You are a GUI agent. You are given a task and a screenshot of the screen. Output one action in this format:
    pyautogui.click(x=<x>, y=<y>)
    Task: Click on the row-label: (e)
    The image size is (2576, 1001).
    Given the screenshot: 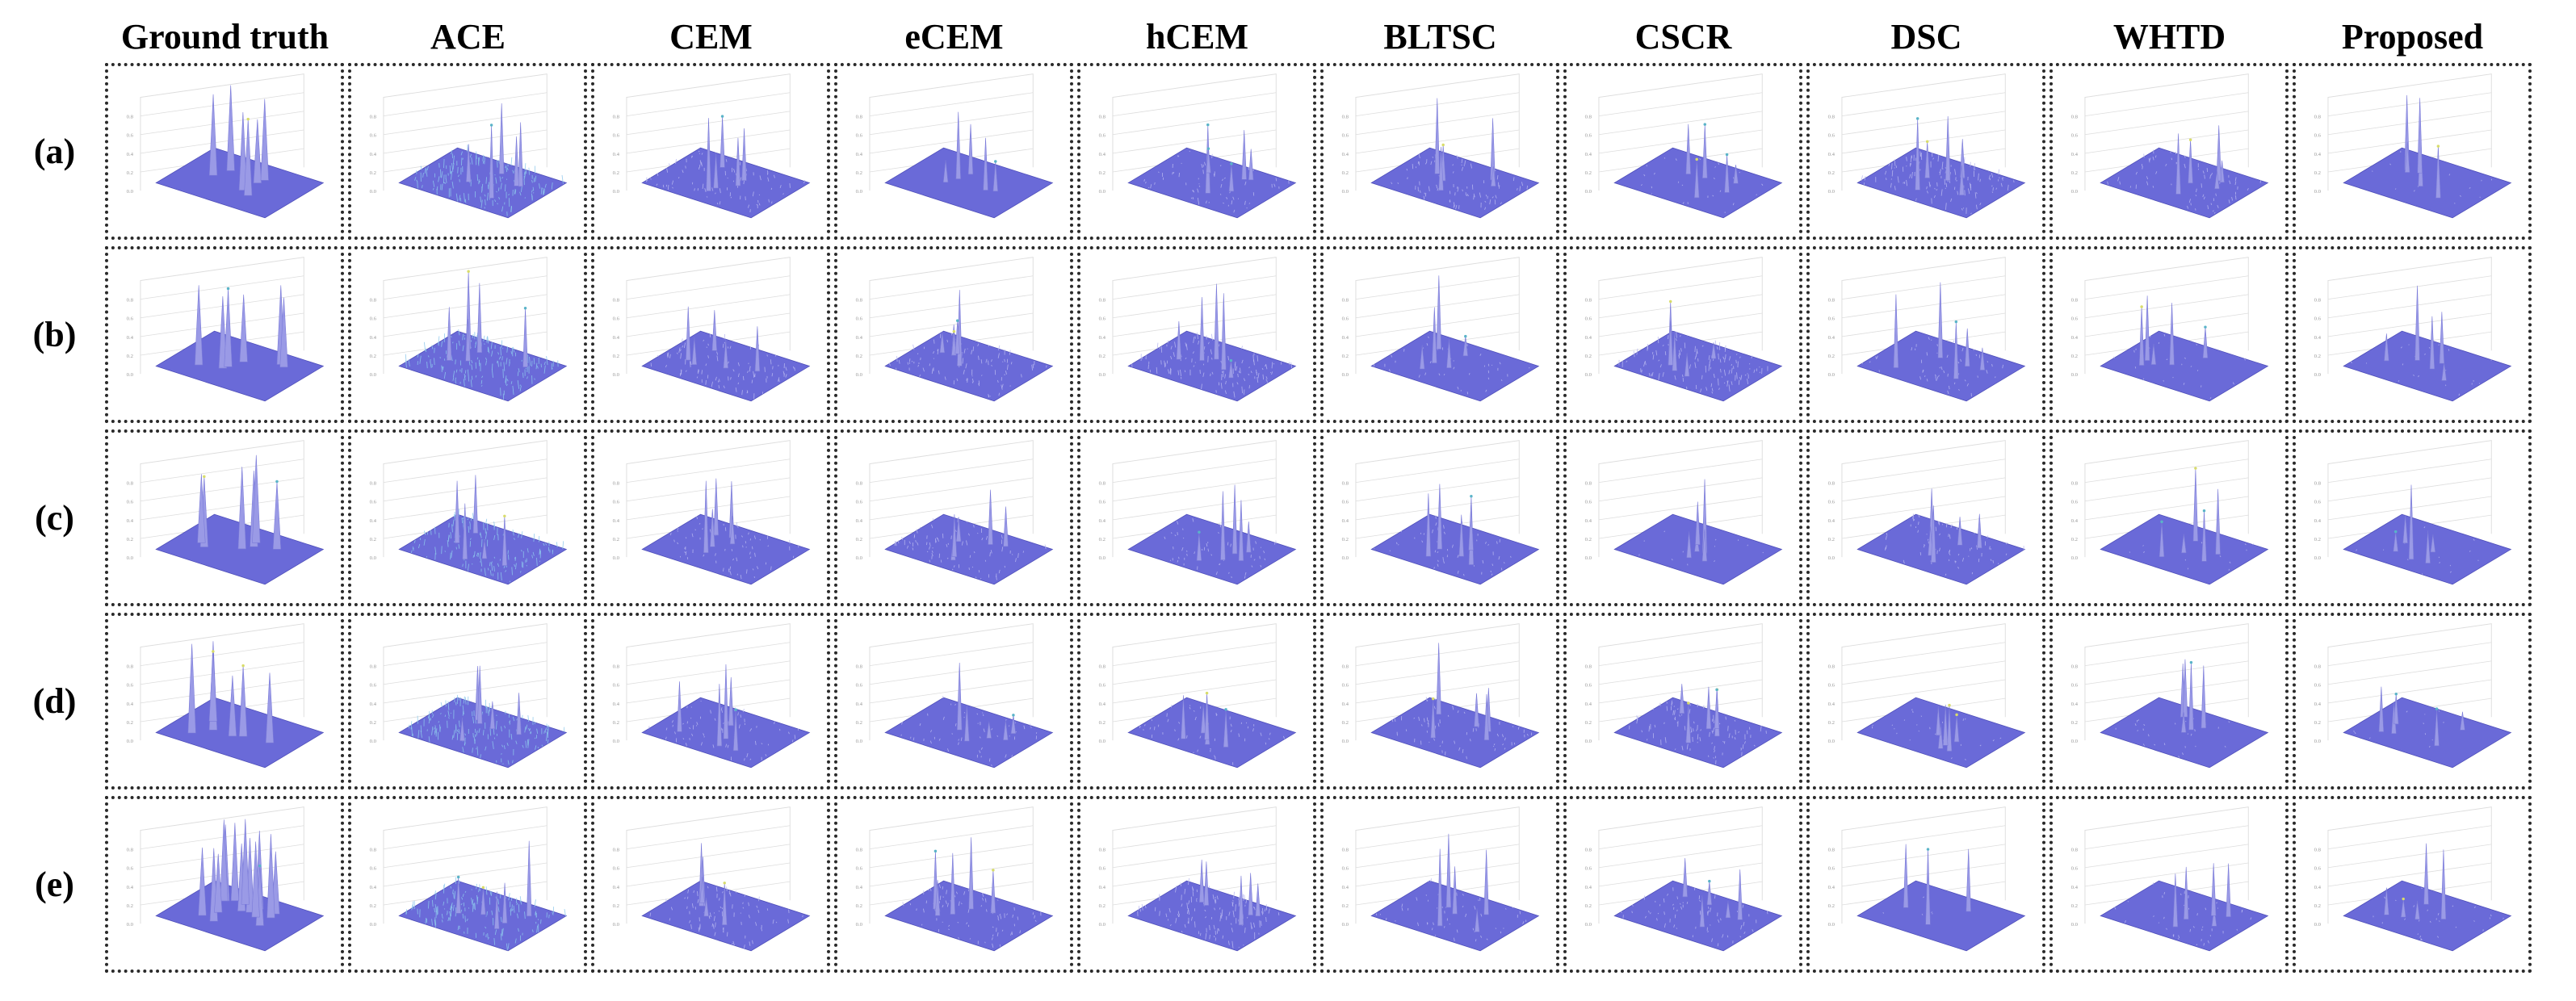 What is the action you would take?
    pyautogui.click(x=54, y=884)
    